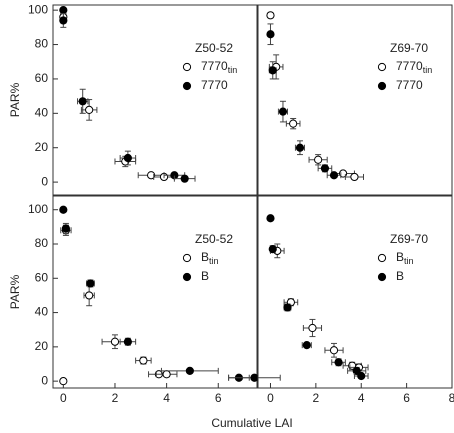 The image size is (454, 433). I want to click on x-tick-label: 8, so click(451, 398).